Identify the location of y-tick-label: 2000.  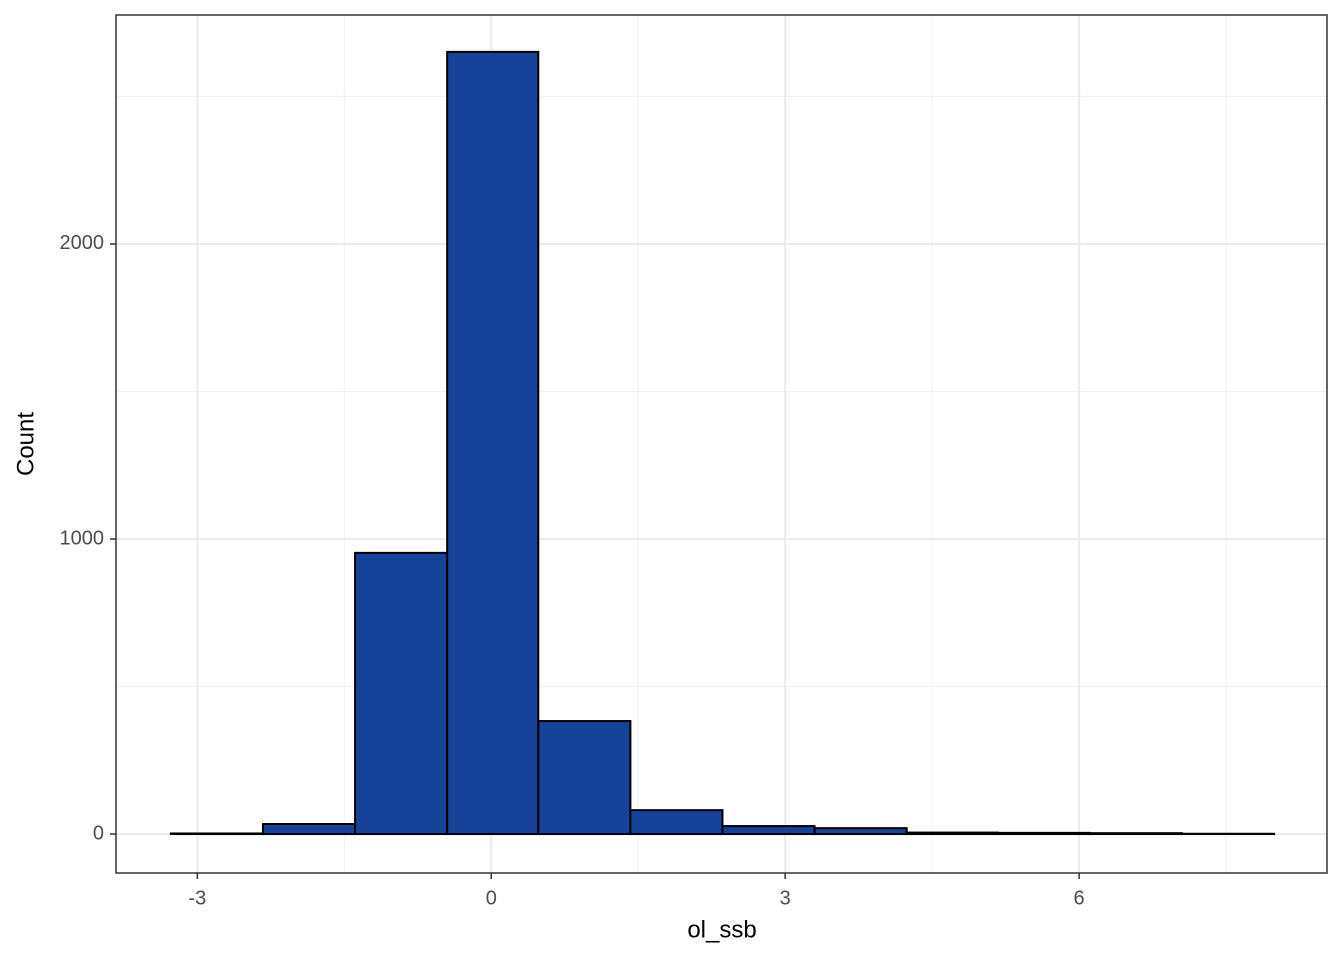
(82, 243).